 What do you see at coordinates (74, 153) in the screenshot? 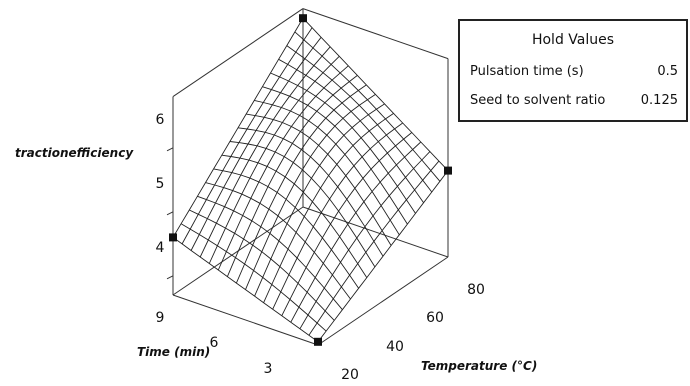
I see `z-axis-title: tractionefficiency` at bounding box center [74, 153].